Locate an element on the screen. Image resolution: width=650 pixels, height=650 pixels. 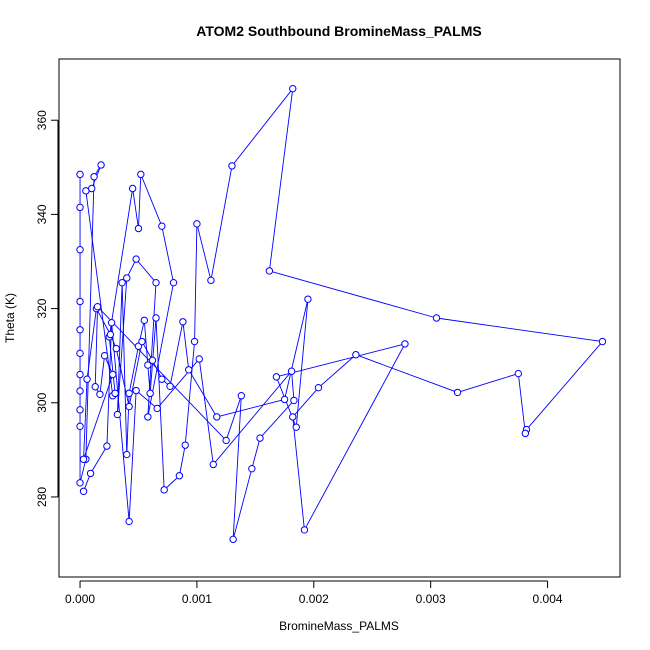
y-axis: 280 300 320 340 360 is located at coordinates (47, 308).